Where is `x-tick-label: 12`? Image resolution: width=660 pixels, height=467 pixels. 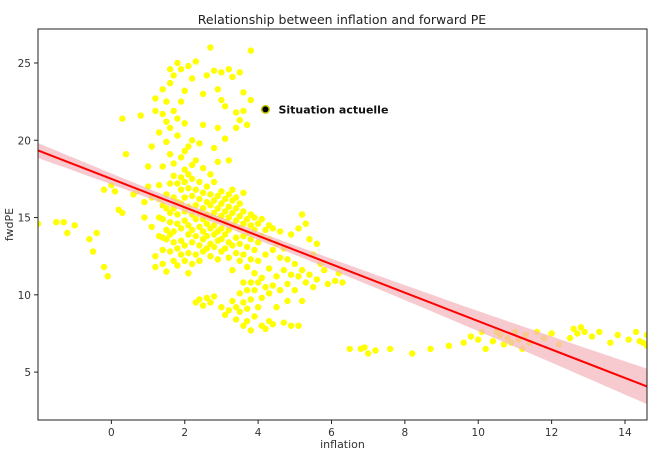
x-tick-label: 12 is located at coordinates (551, 433).